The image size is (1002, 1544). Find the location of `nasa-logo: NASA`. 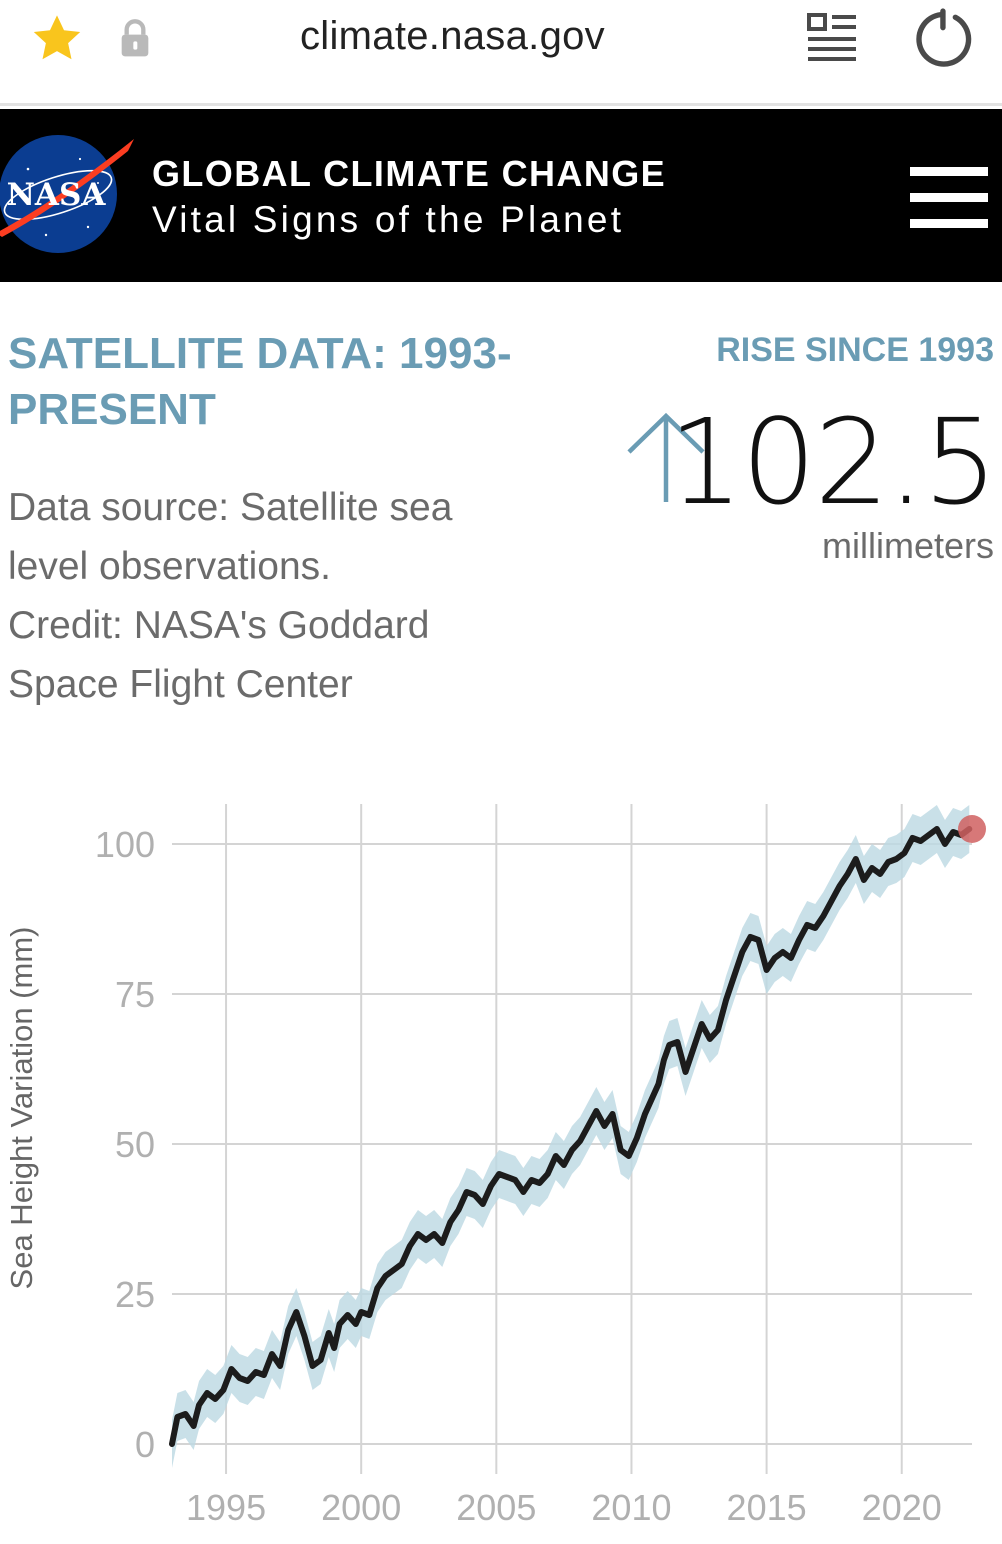

nasa-logo: NASA is located at coordinates (69, 194).